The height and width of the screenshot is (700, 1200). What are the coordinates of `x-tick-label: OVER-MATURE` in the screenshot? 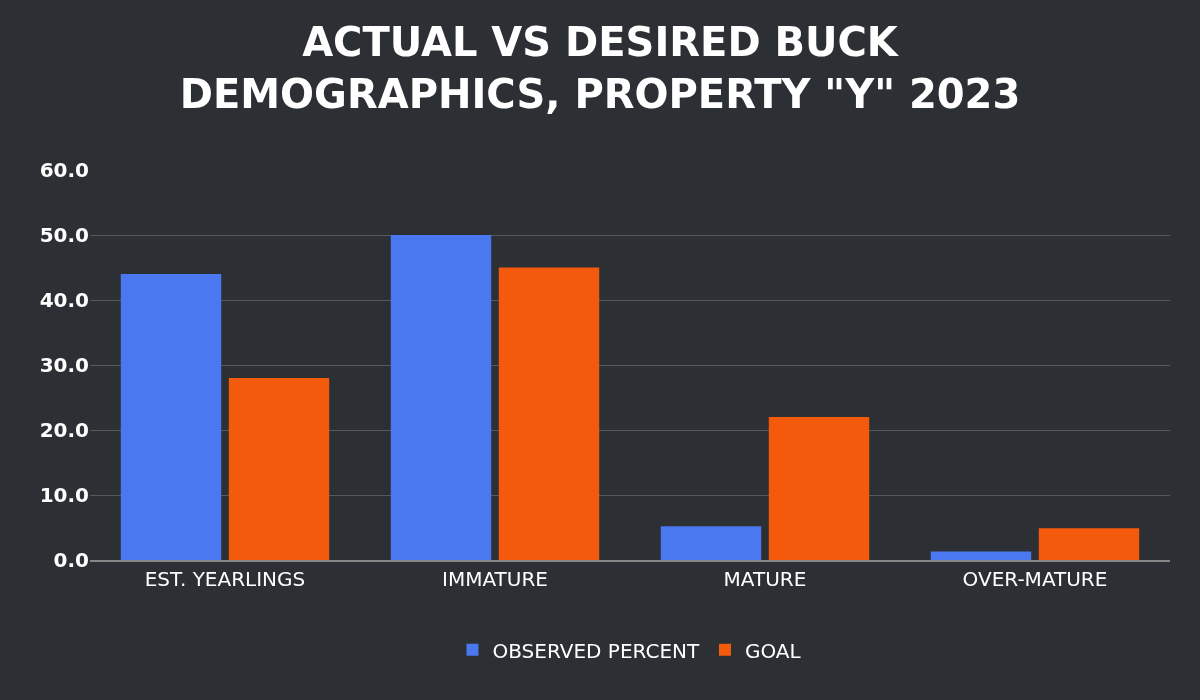 It's located at (1035, 579).